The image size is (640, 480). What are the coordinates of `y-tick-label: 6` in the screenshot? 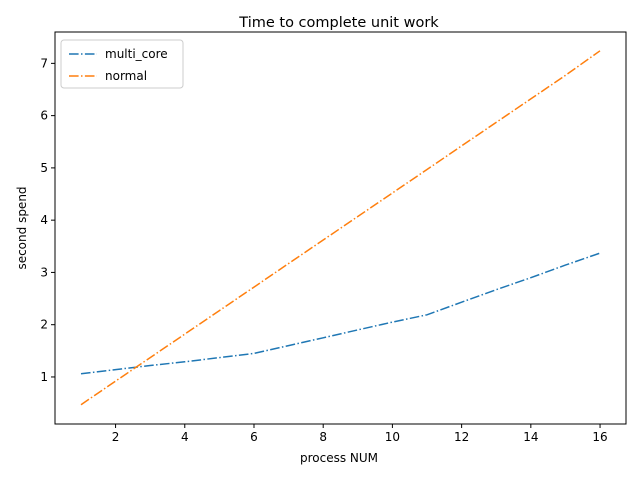 It's located at (44, 116).